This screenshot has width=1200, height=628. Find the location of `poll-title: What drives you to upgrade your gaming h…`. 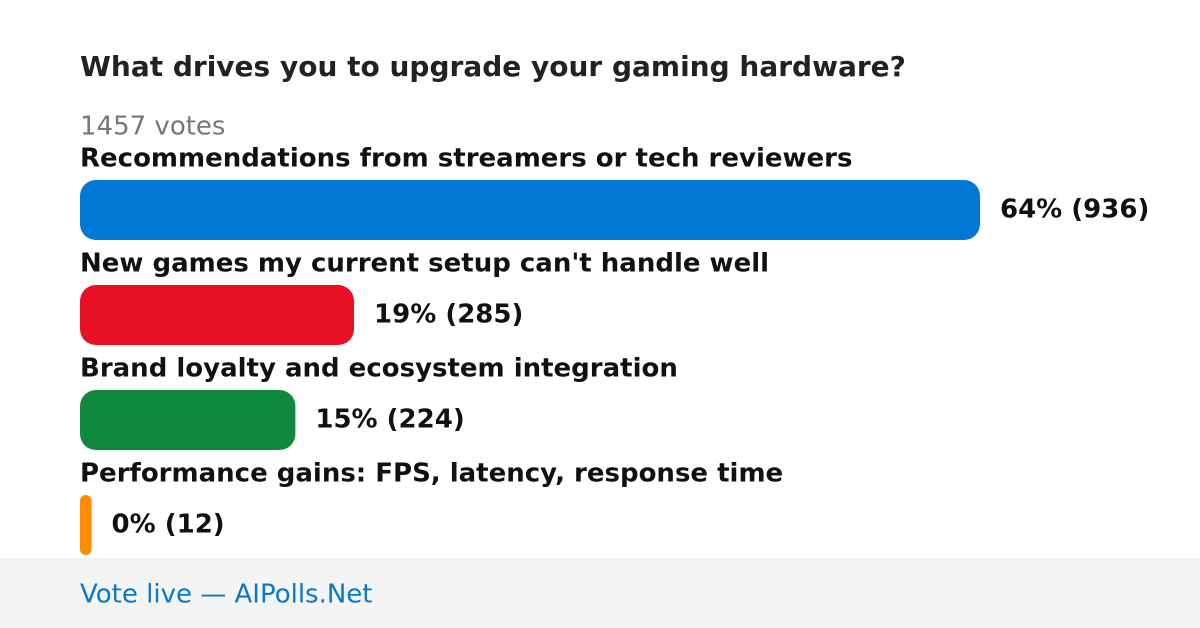

poll-title: What drives you to upgrade your gaming h… is located at coordinates (493, 66).